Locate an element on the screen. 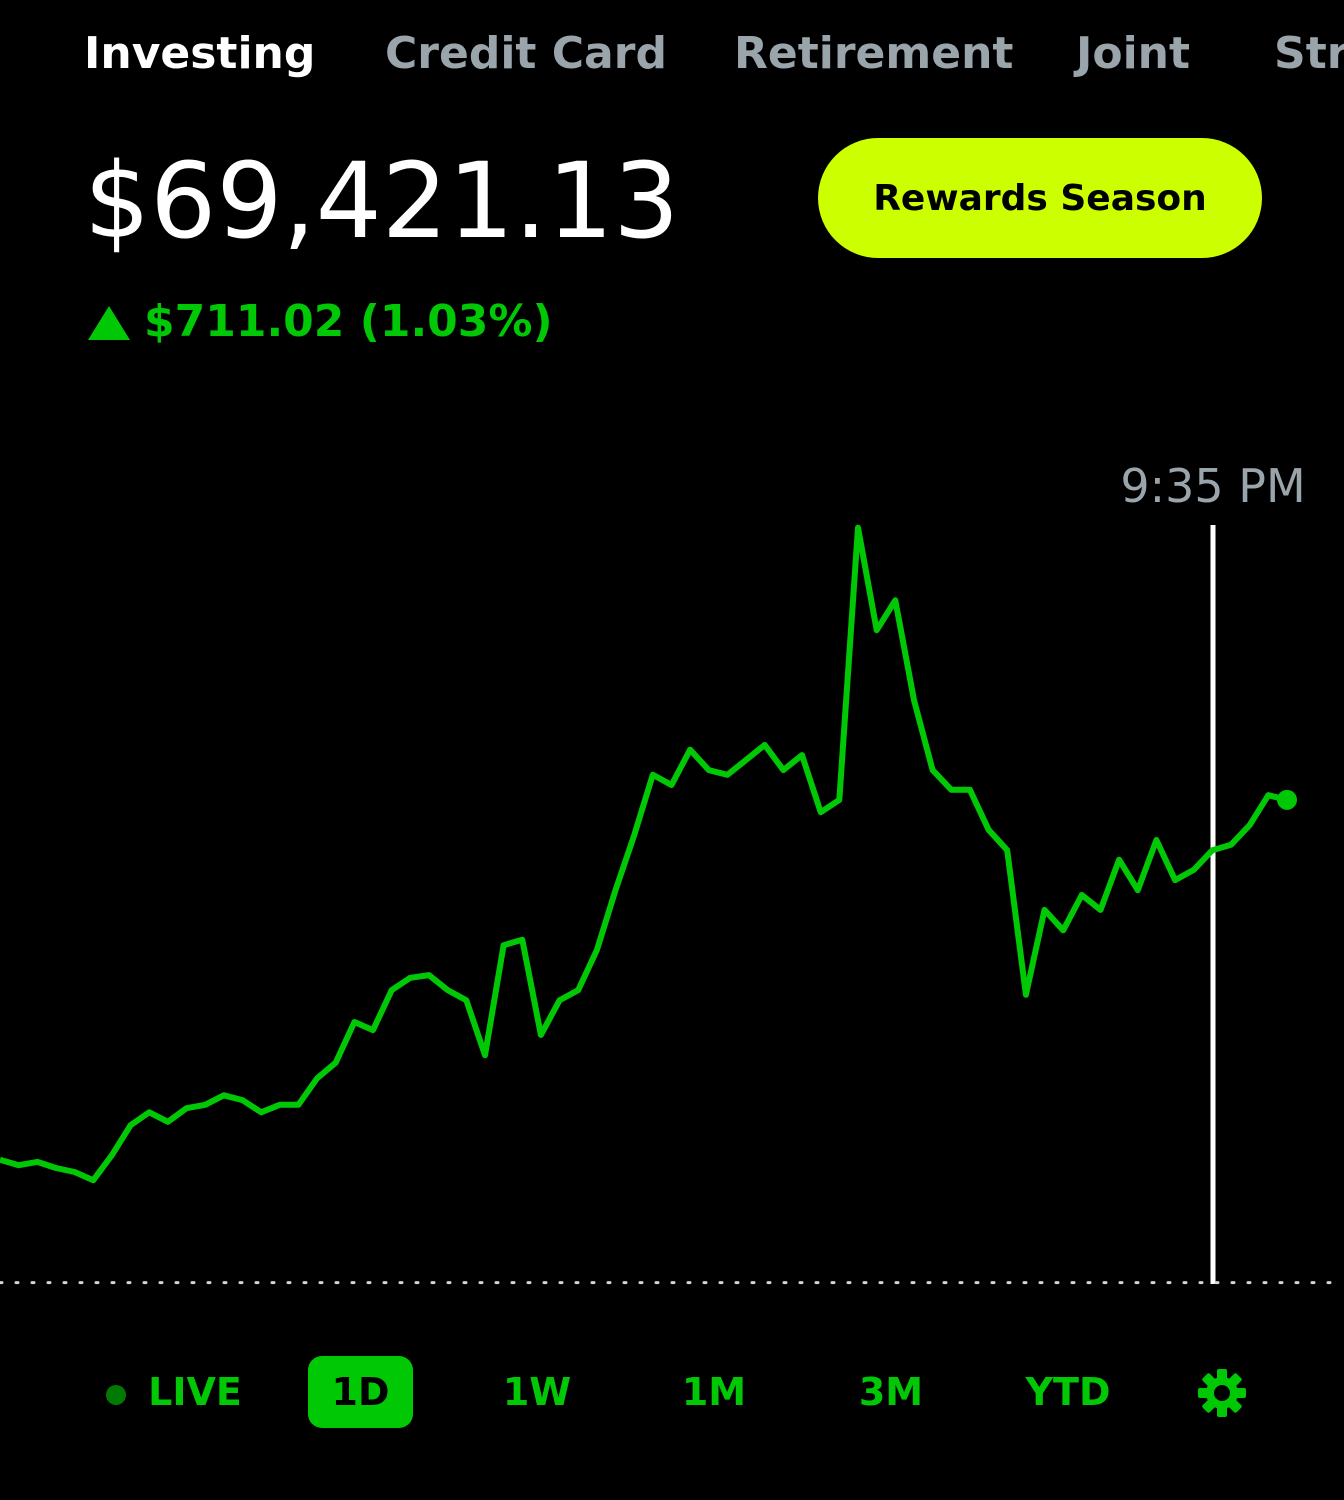 The height and width of the screenshot is (1500, 1344). tab: Credit Card is located at coordinates (526, 53).